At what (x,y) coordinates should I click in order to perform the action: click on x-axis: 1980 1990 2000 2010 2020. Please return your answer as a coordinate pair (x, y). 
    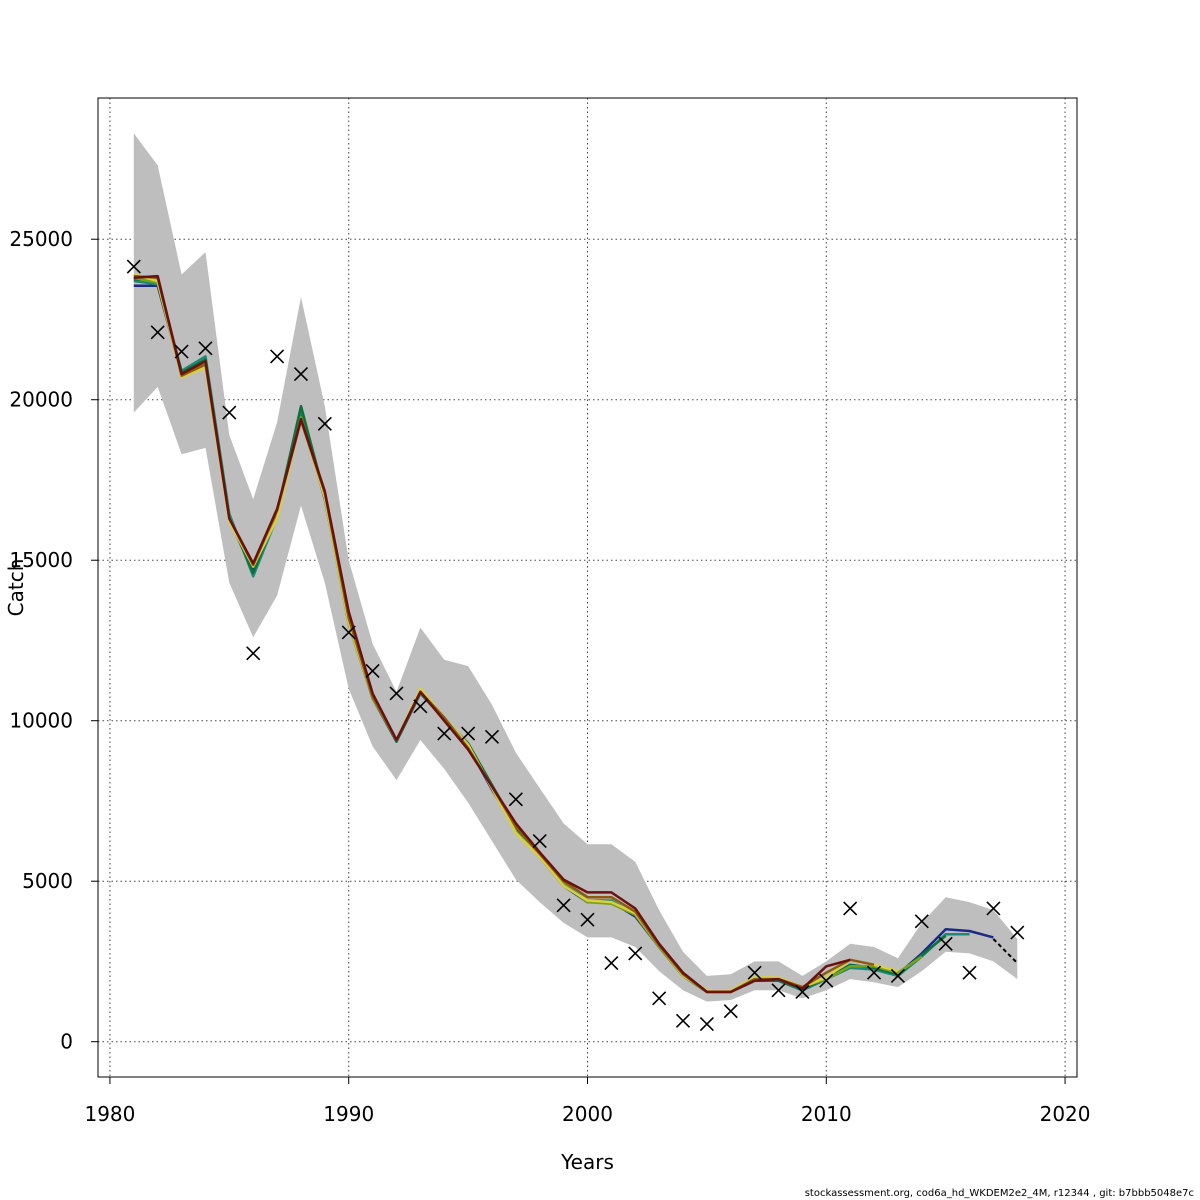
    Looking at the image, I should click on (587, 1101).